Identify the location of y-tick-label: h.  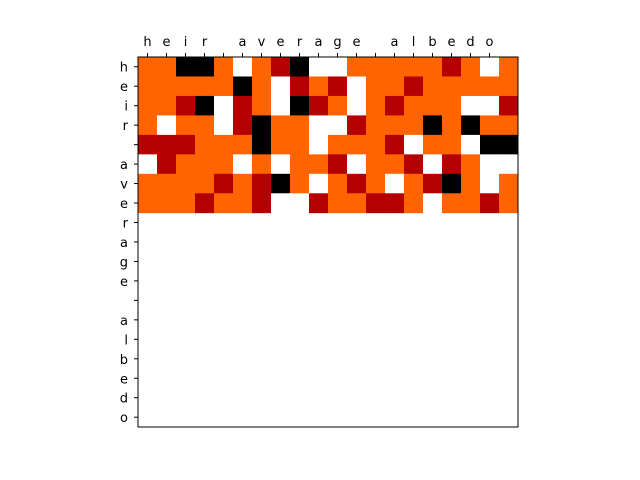
(124, 68).